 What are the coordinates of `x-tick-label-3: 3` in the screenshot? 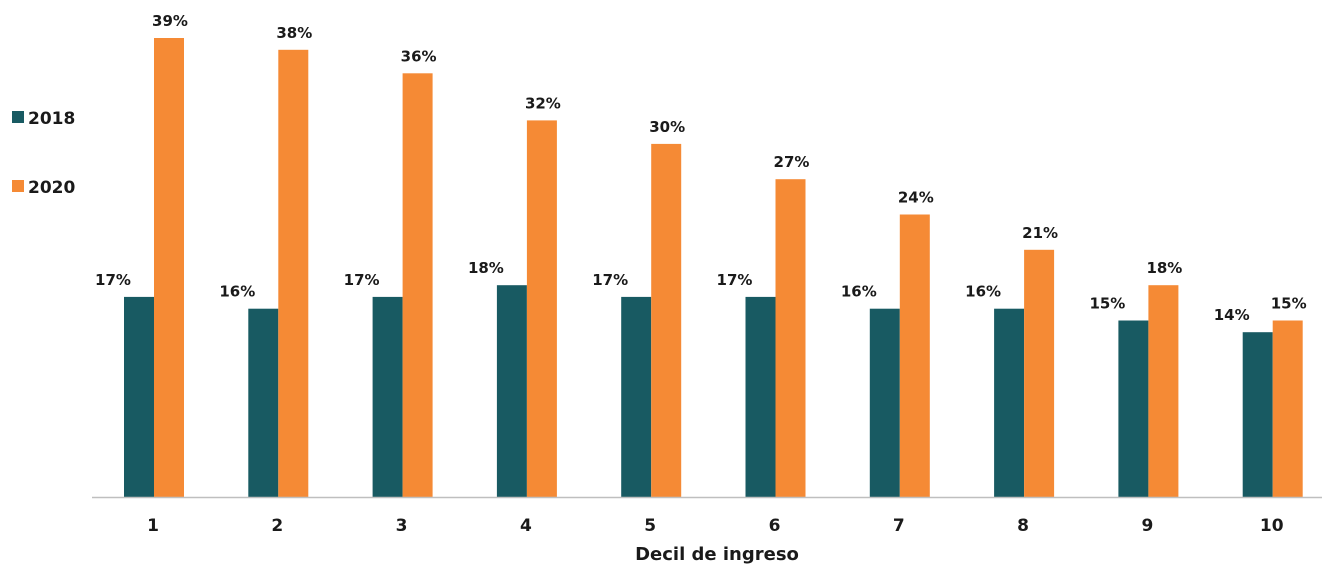 It's located at (402, 526).